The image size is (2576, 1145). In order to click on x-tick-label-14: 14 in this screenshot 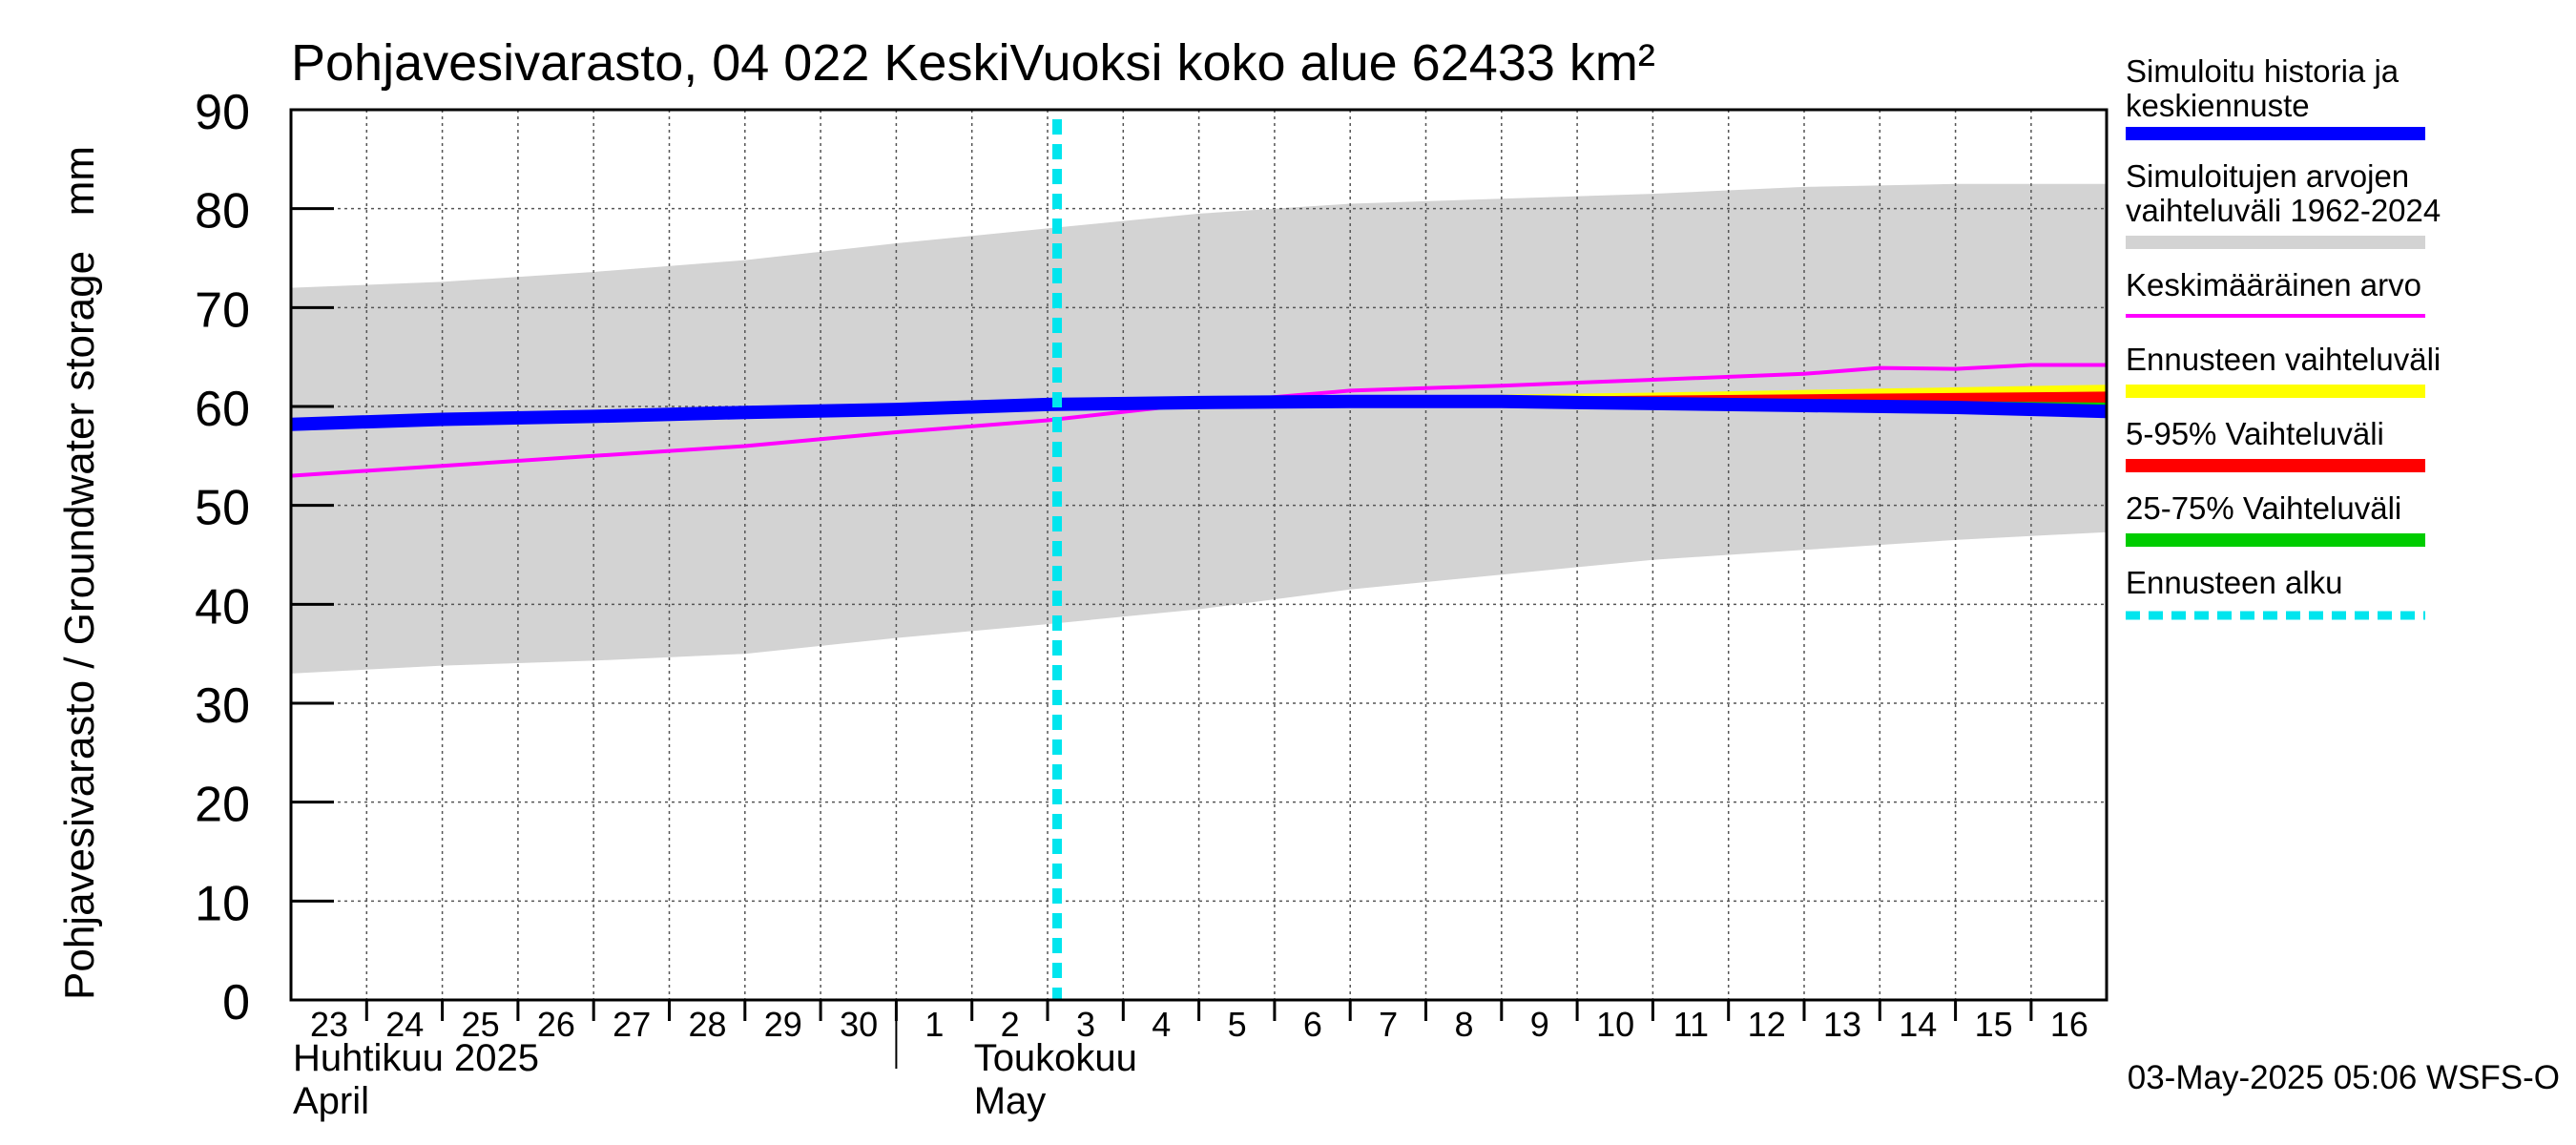, I will do `click(1918, 1025)`.